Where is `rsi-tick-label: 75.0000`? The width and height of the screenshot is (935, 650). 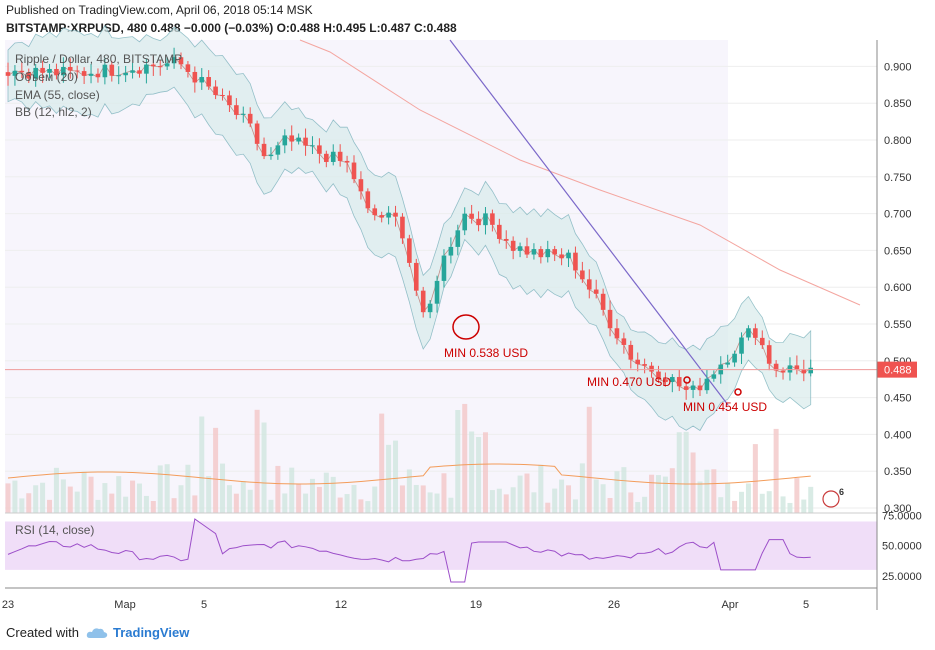
rsi-tick-label: 75.0000 is located at coordinates (902, 516).